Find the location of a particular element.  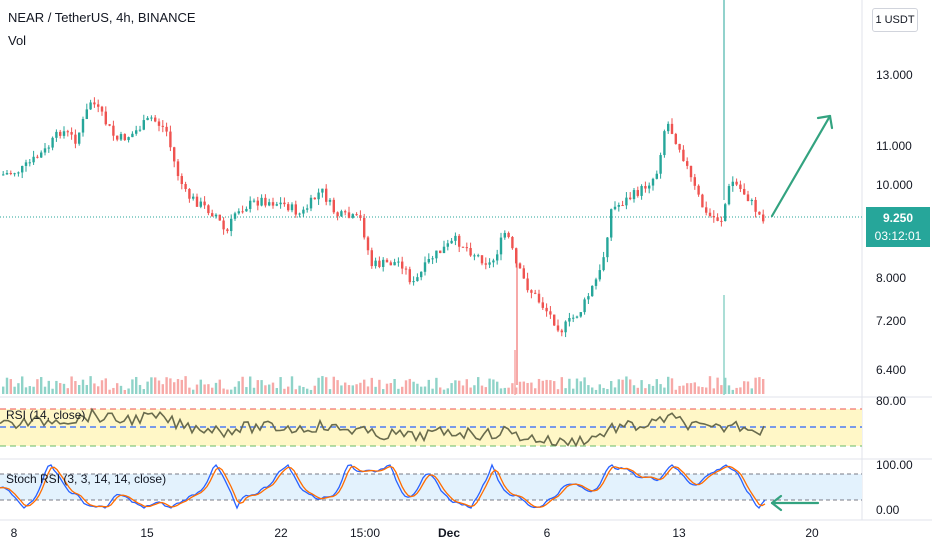

volume-label: Vol is located at coordinates (17, 40).